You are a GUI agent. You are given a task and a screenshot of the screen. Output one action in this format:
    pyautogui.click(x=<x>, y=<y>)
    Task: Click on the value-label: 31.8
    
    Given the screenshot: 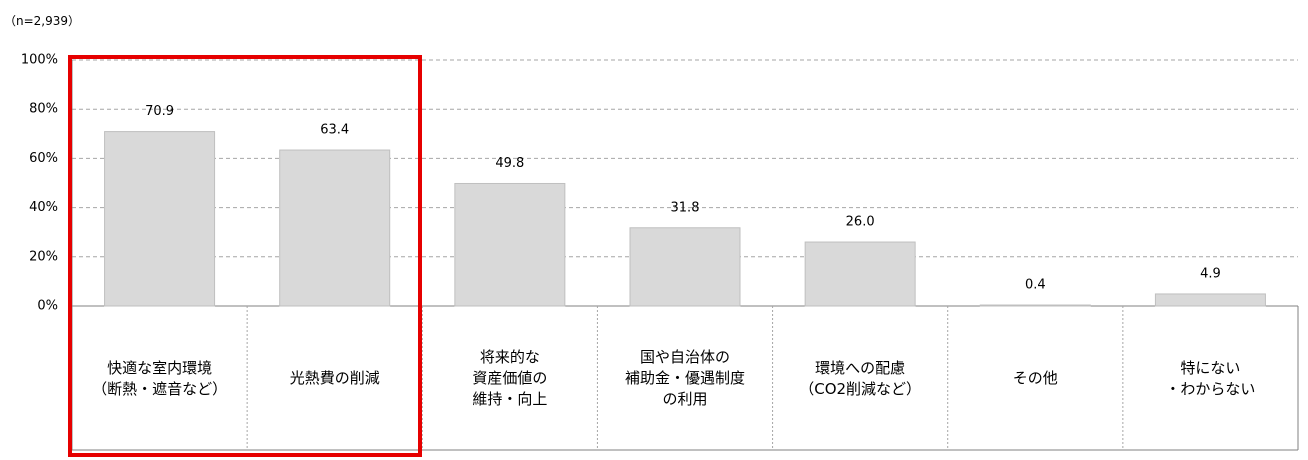 What is the action you would take?
    pyautogui.click(x=685, y=207)
    